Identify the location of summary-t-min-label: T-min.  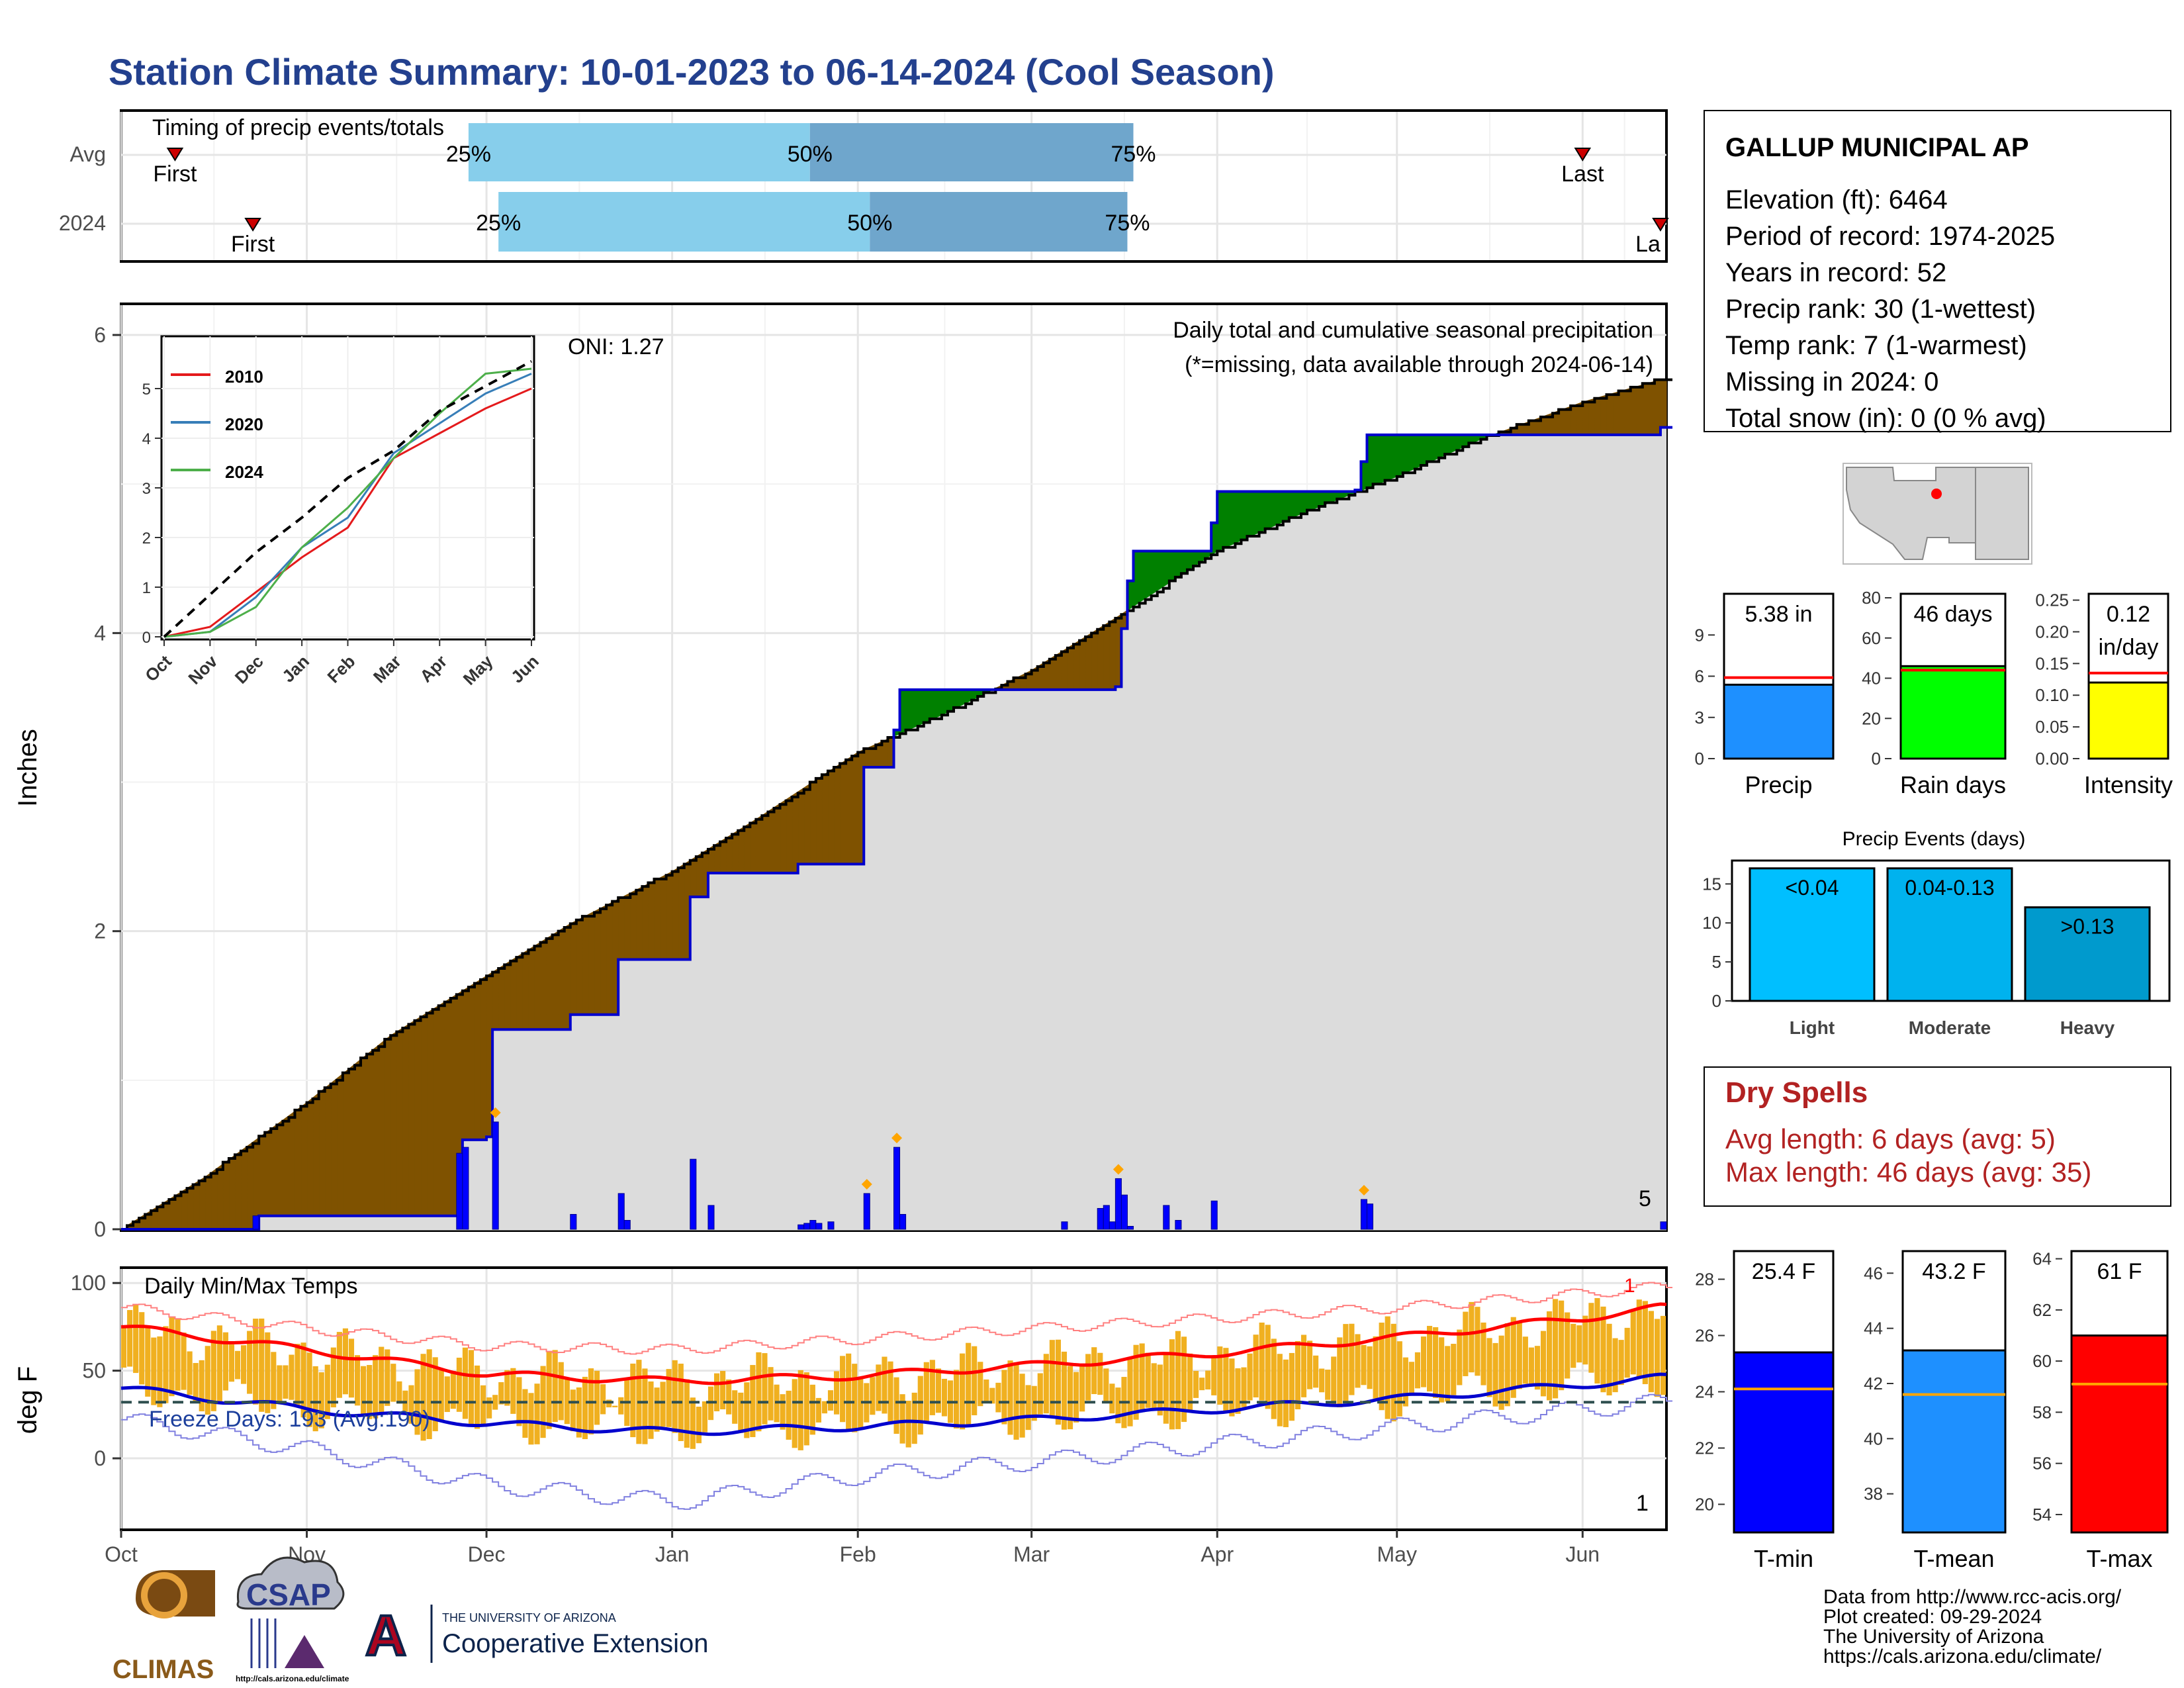
(1783, 1558).